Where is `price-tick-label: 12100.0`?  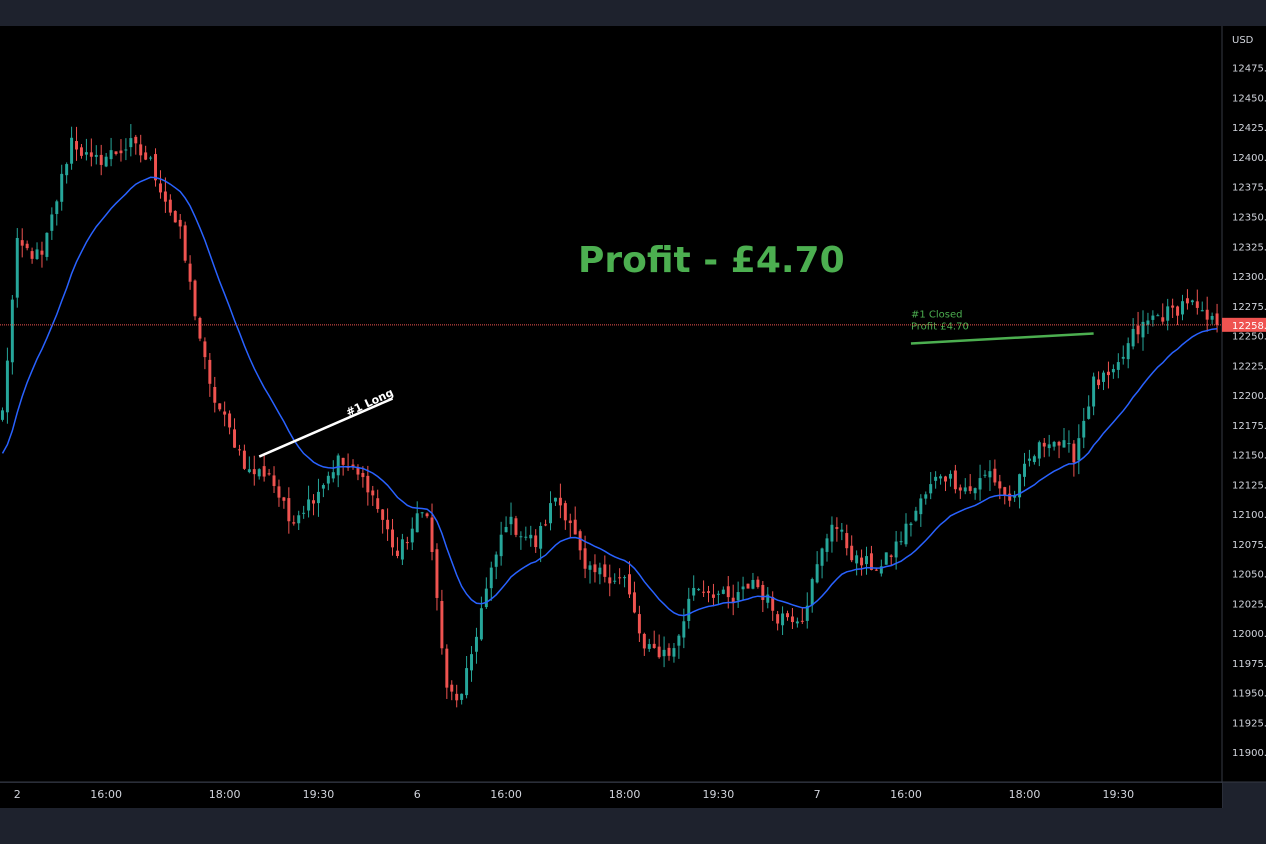
price-tick-label: 12100.0 is located at coordinates (1249, 515).